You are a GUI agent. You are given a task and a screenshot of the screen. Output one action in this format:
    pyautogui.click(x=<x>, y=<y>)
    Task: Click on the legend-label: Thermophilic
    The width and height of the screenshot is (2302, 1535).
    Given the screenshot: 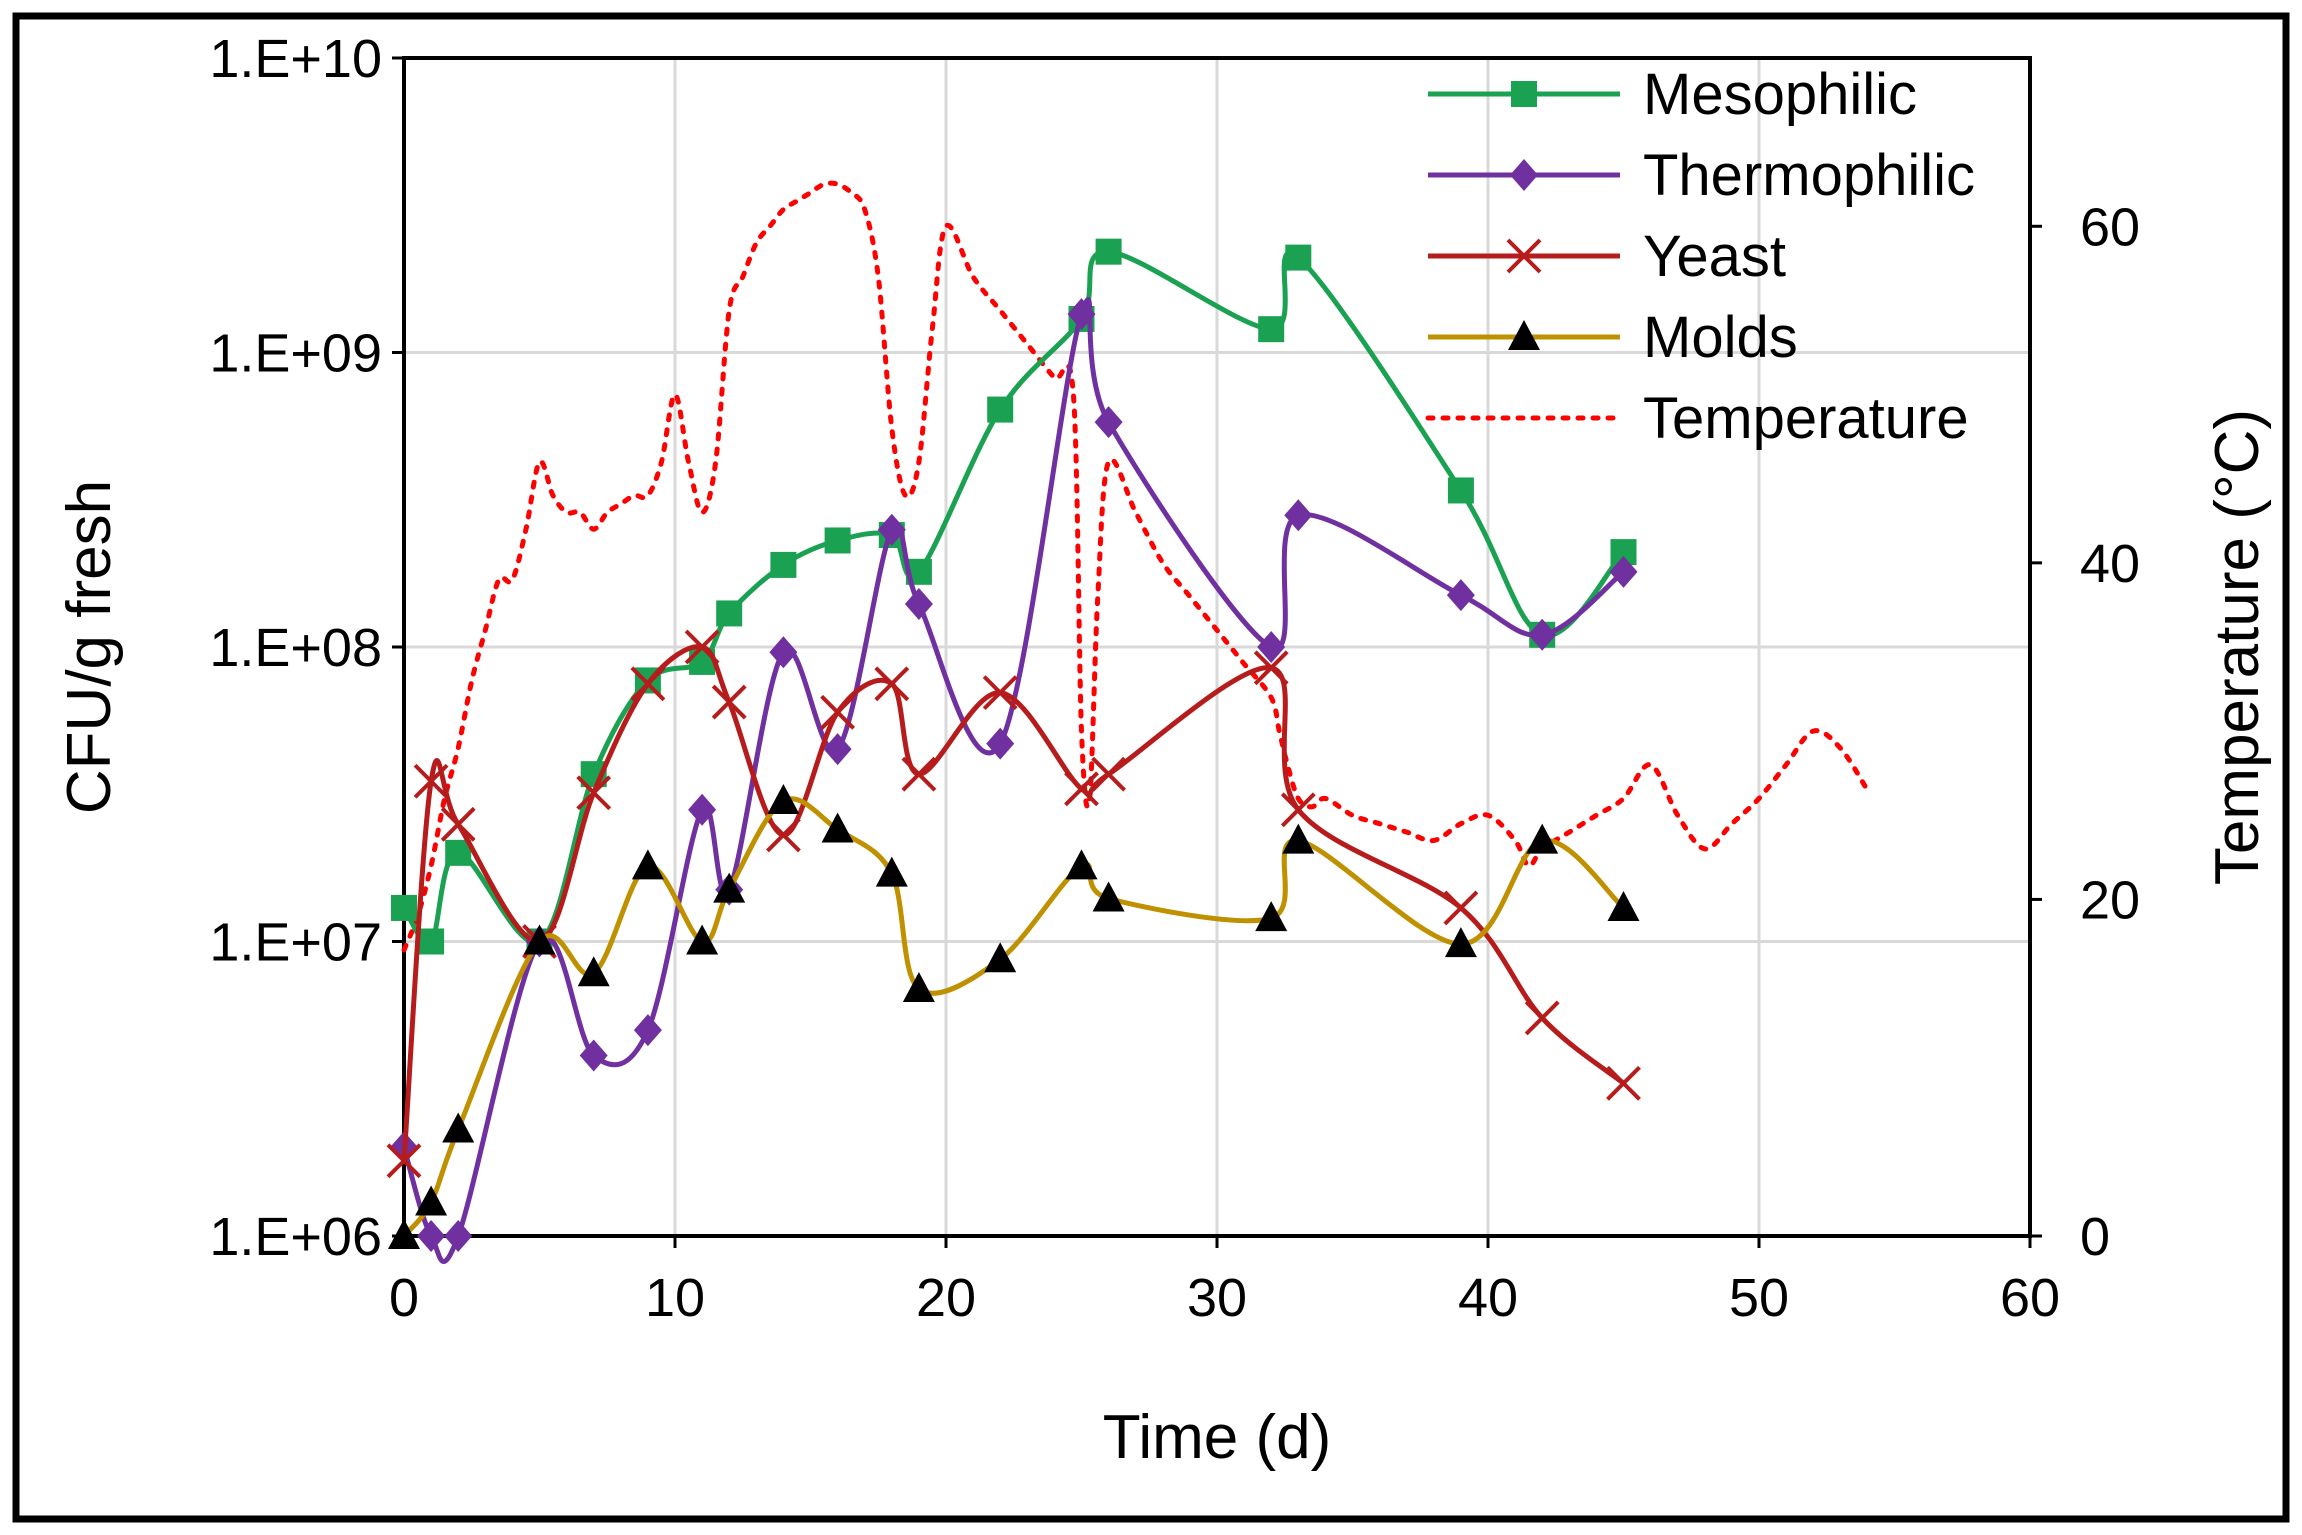 What is the action you would take?
    pyautogui.click(x=1809, y=175)
    